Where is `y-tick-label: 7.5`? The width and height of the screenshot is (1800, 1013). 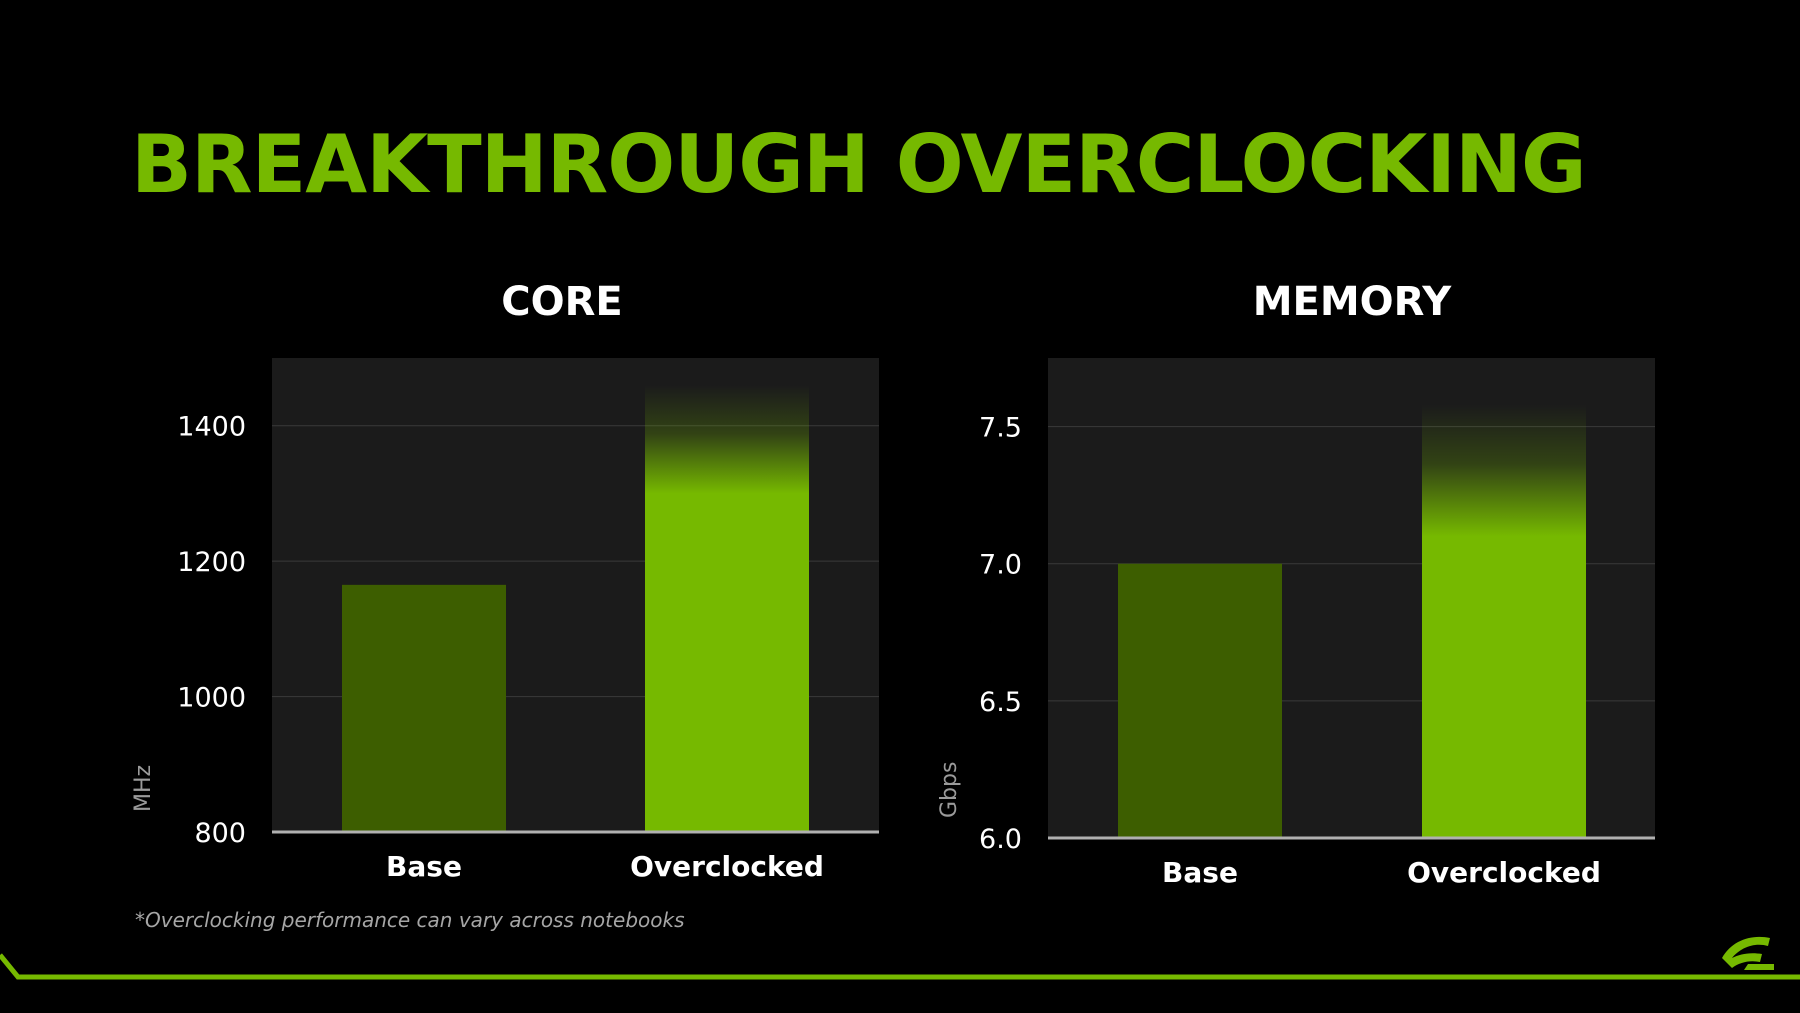 y-tick-label: 7.5 is located at coordinates (1000, 428).